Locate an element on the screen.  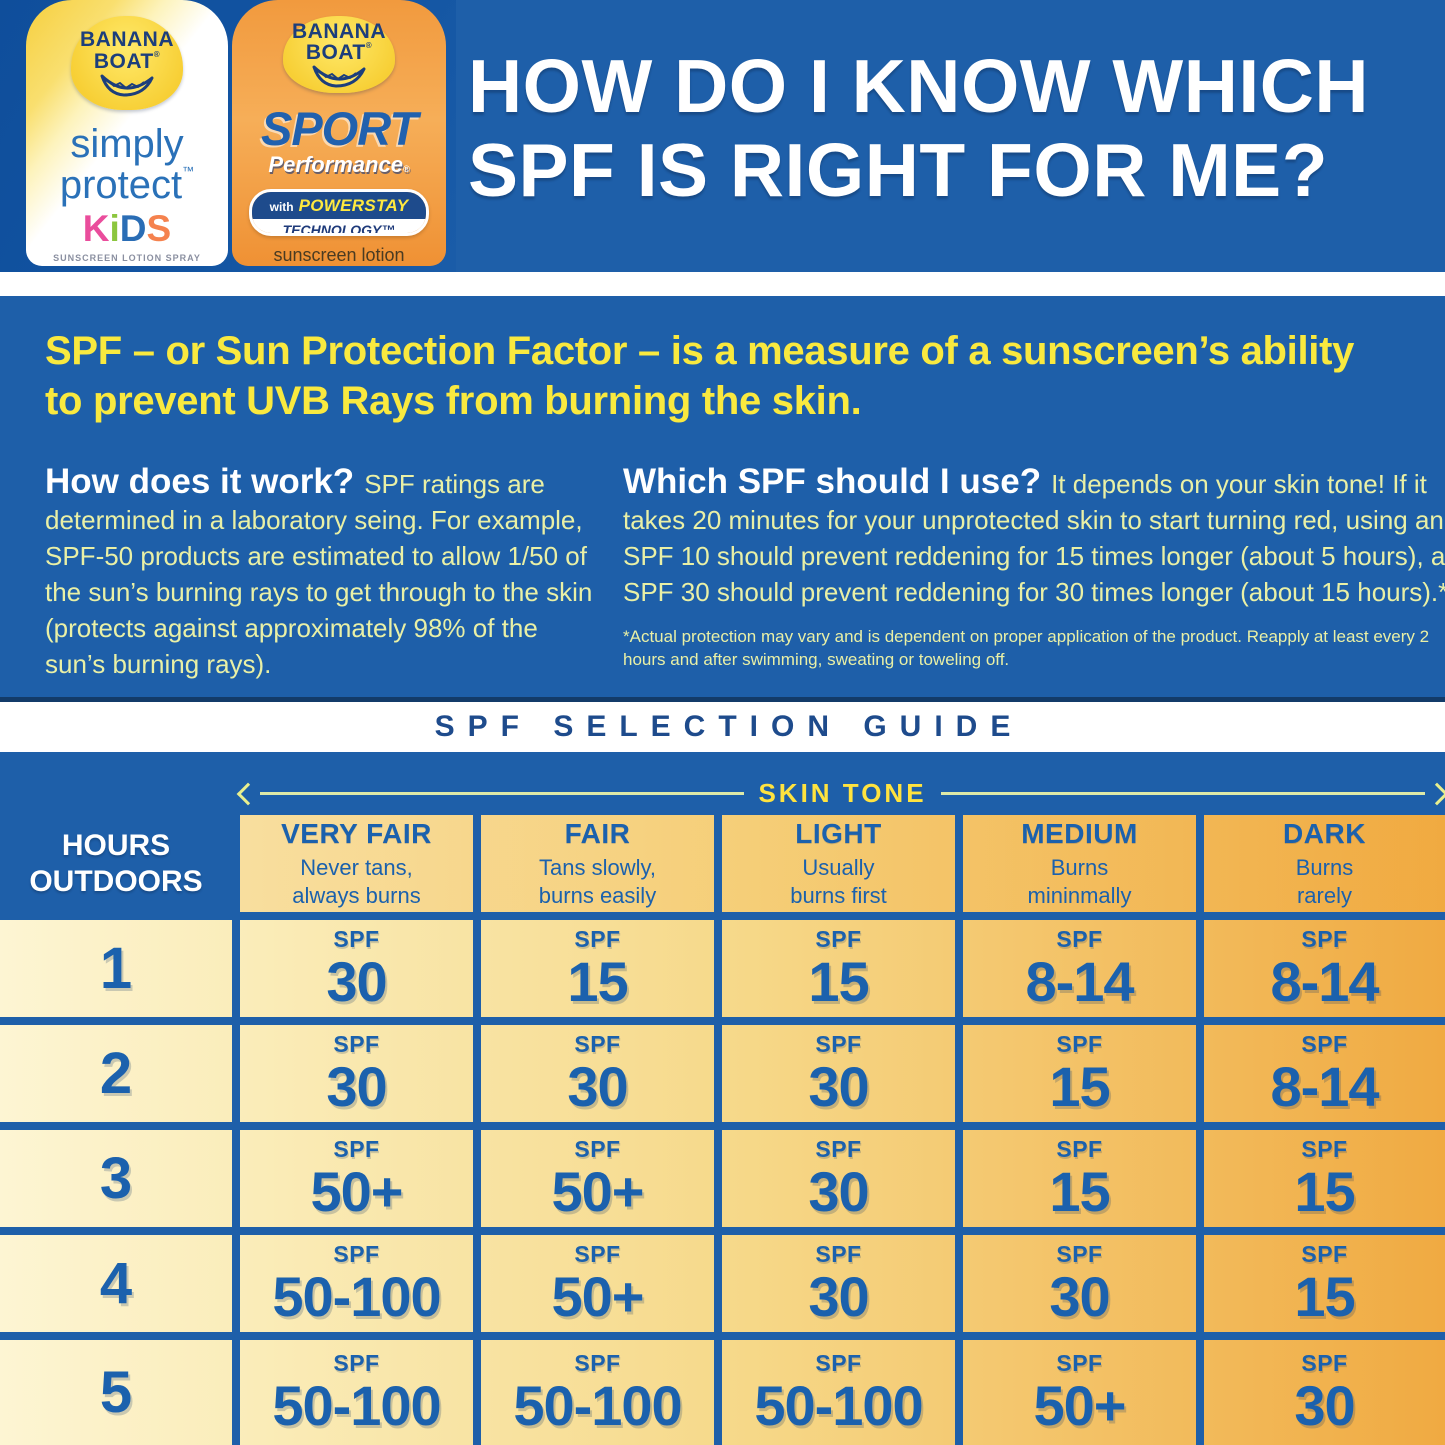
divider-line is located at coordinates (722, 699).